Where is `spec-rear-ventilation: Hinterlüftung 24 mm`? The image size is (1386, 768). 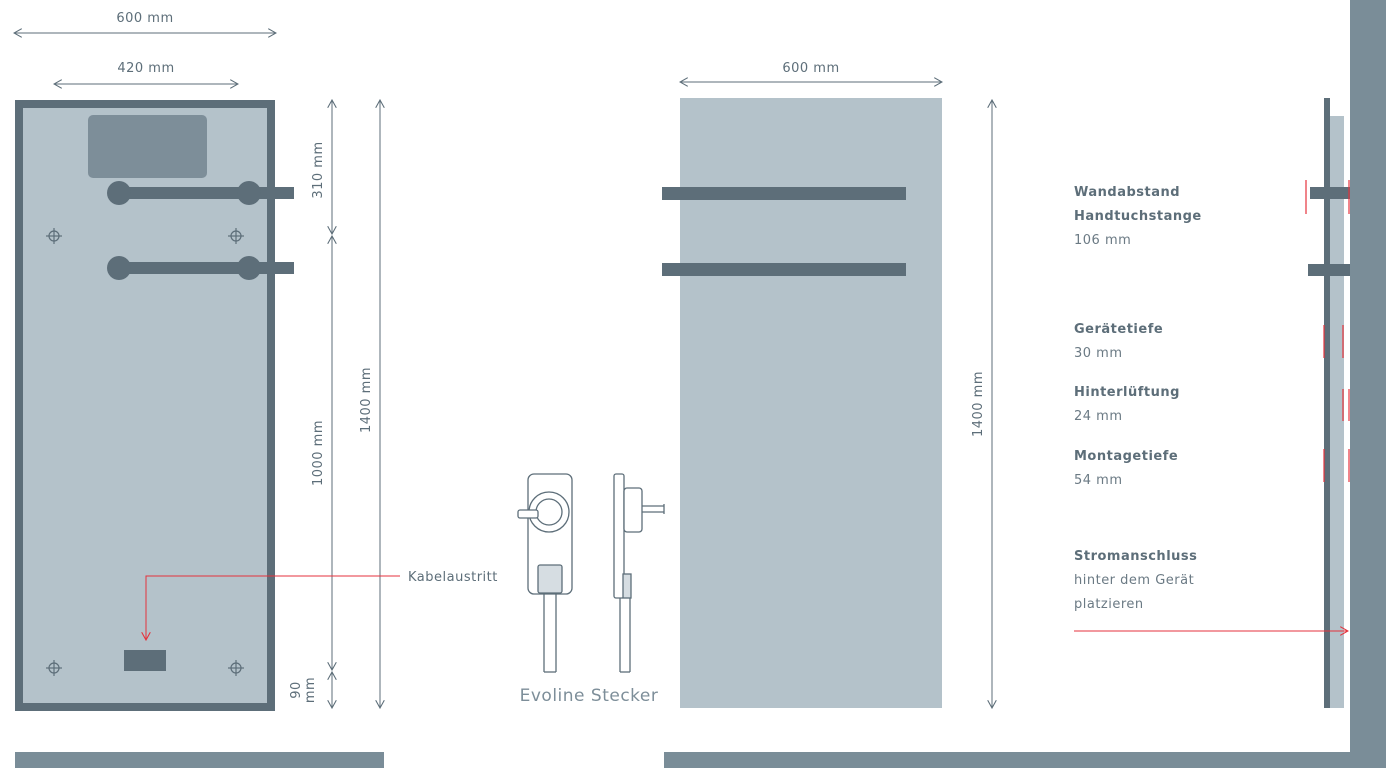
spec-rear-ventilation: Hinterlüftung 24 mm is located at coordinates (1127, 405).